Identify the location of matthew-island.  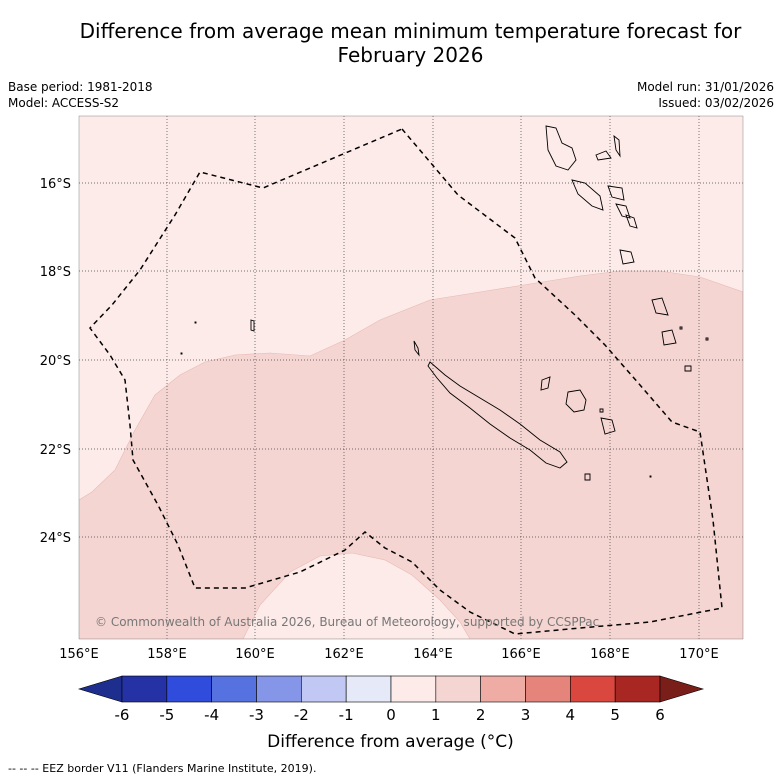
(688, 368).